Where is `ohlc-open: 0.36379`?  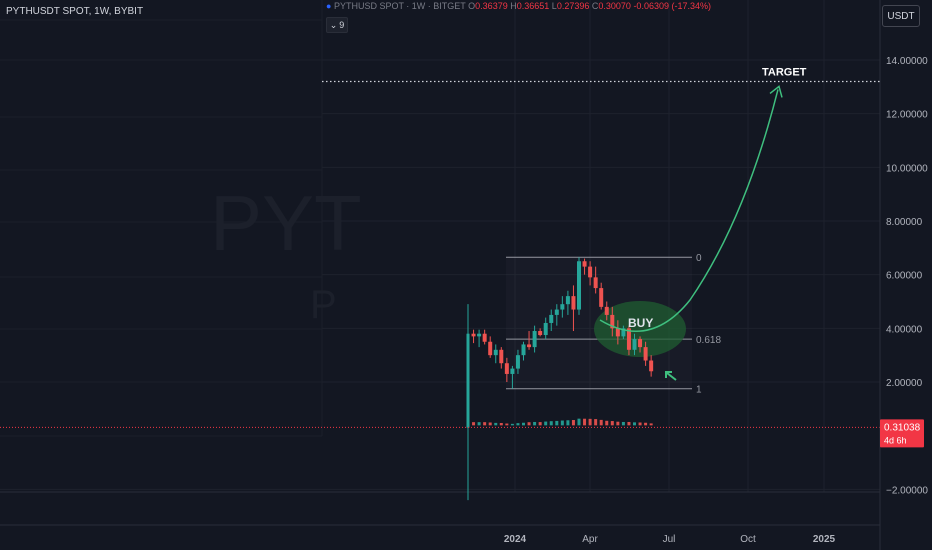 ohlc-open: 0.36379 is located at coordinates (491, 6).